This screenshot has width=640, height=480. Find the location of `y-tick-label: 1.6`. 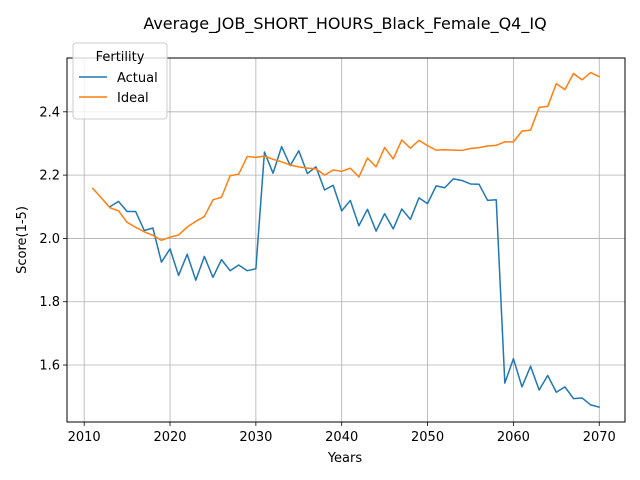

y-tick-label: 1.6 is located at coordinates (49, 366).